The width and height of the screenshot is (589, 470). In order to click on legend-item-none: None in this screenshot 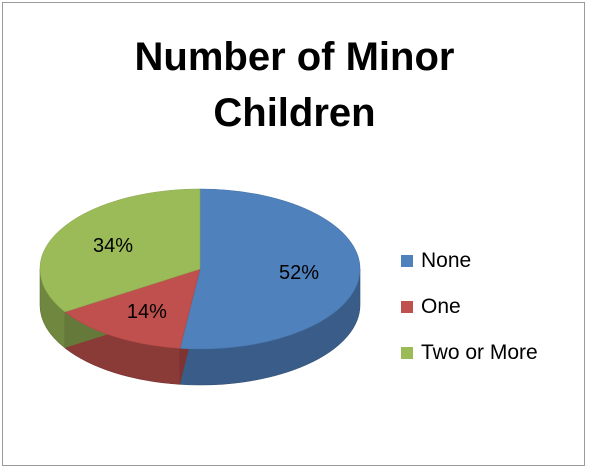, I will do `click(469, 260)`.